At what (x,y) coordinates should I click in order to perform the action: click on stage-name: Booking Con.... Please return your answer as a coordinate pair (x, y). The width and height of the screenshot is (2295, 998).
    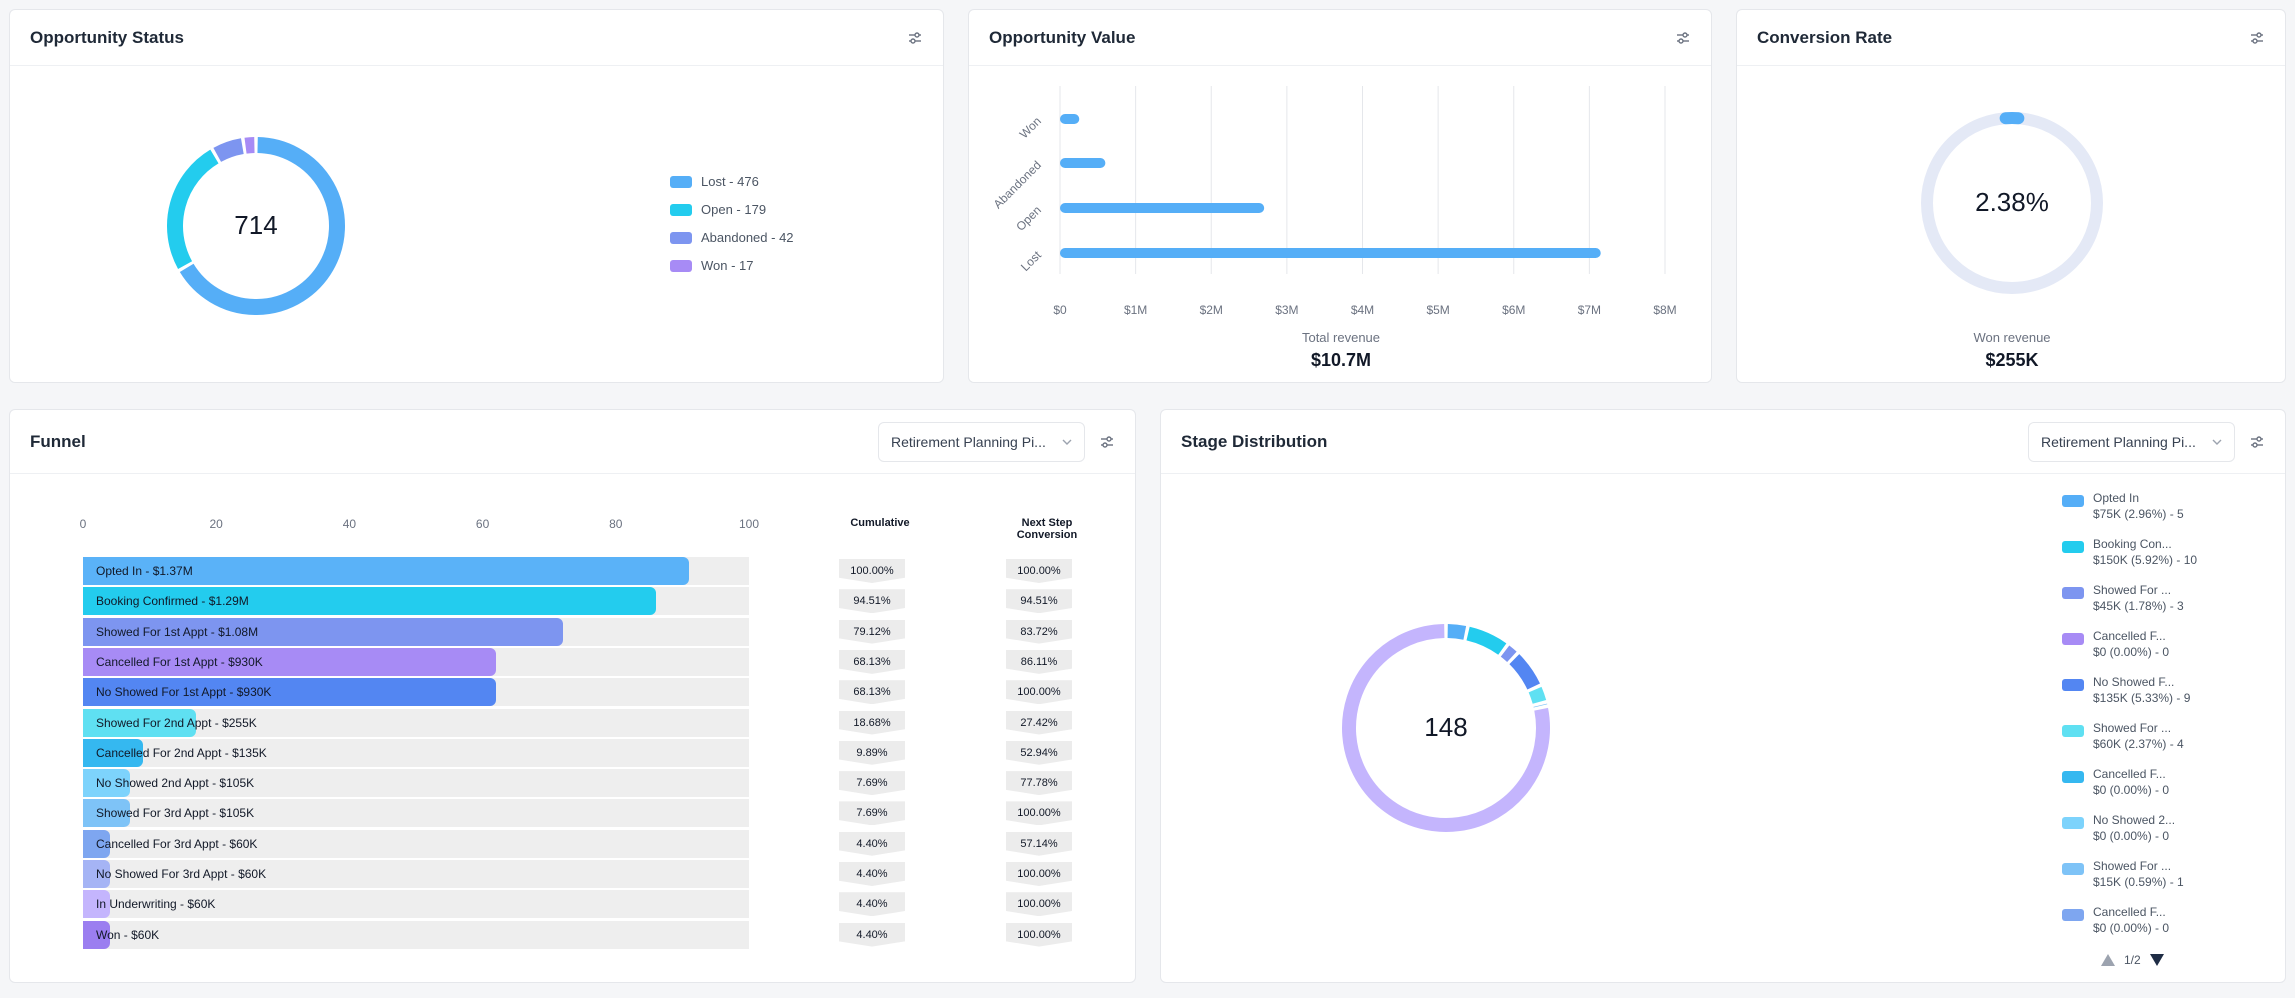
    Looking at the image, I should click on (2132, 544).